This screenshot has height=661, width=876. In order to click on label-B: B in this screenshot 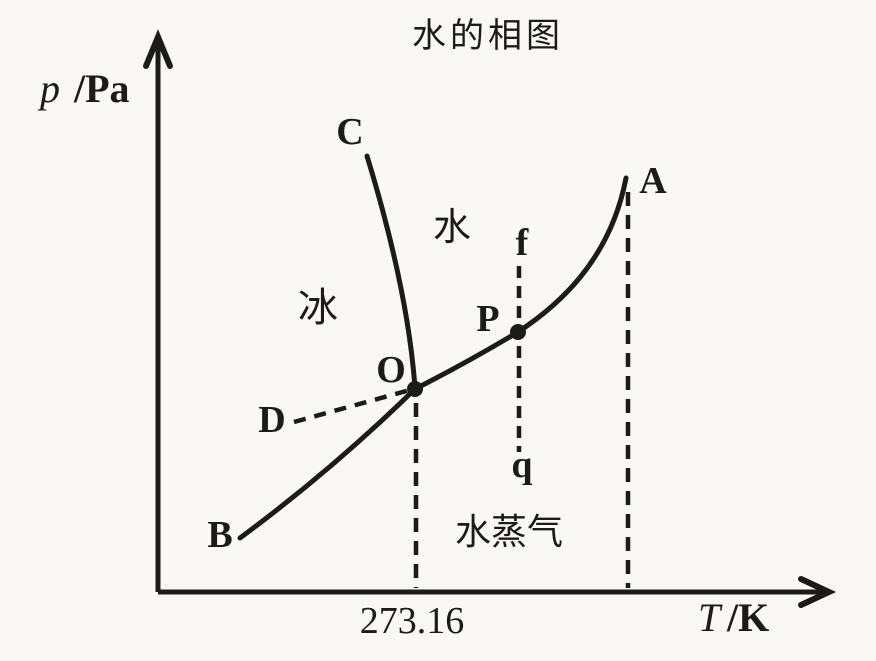, I will do `click(219, 535)`.